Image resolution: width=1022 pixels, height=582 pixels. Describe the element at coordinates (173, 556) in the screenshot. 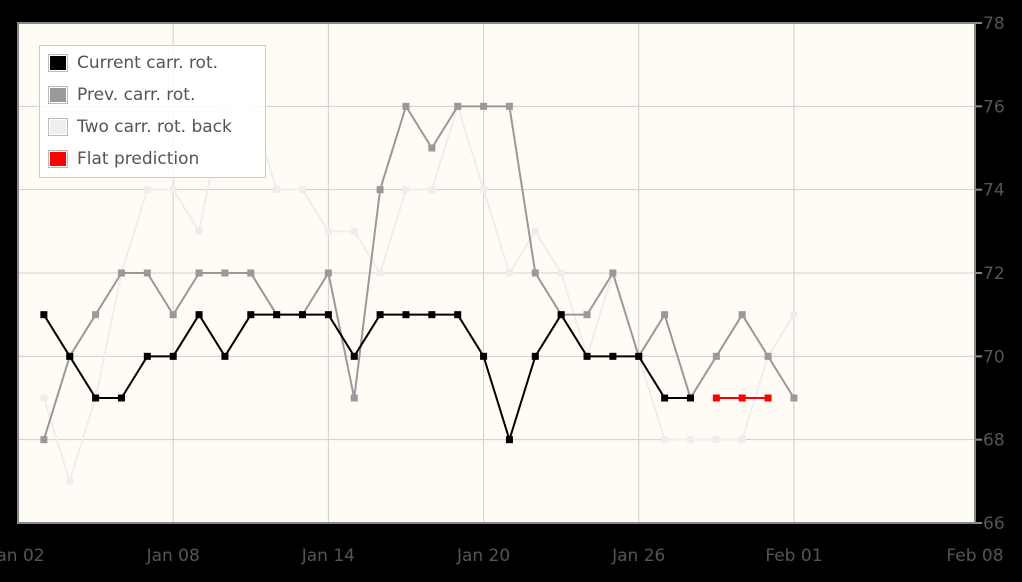

I see `x-tick-label: Jan 08` at that location.